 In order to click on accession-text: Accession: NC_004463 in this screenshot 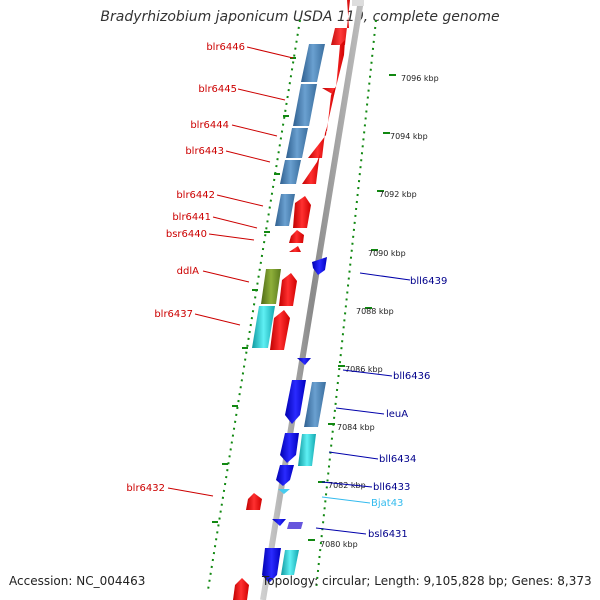, I will do `click(77, 581)`.